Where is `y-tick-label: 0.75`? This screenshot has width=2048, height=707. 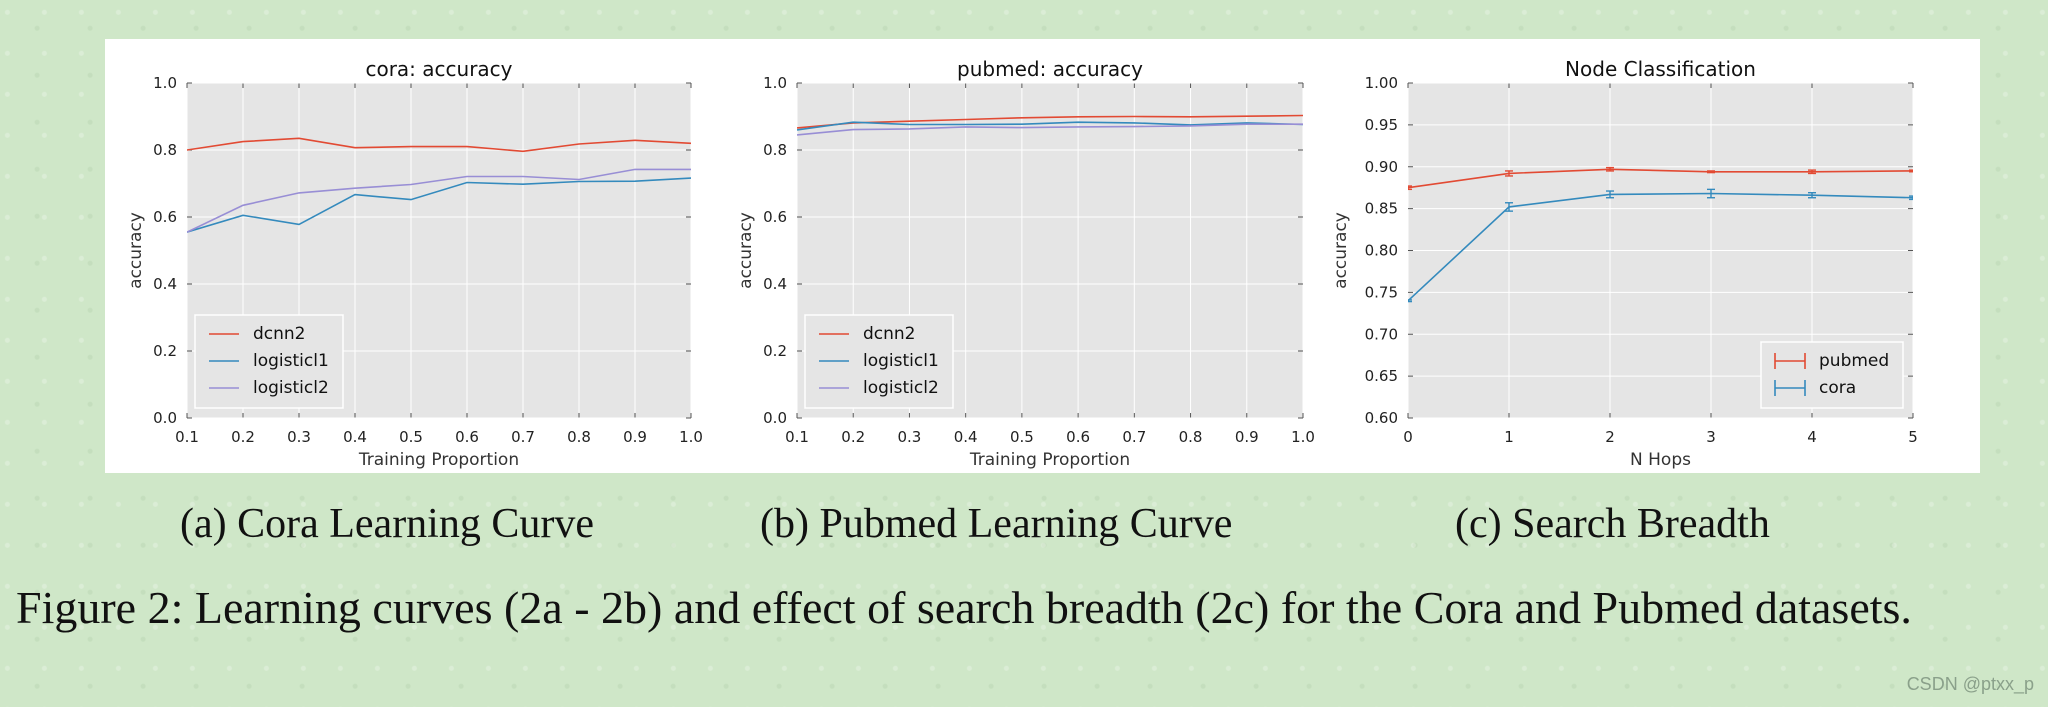
y-tick-label: 0.75 is located at coordinates (1381, 292).